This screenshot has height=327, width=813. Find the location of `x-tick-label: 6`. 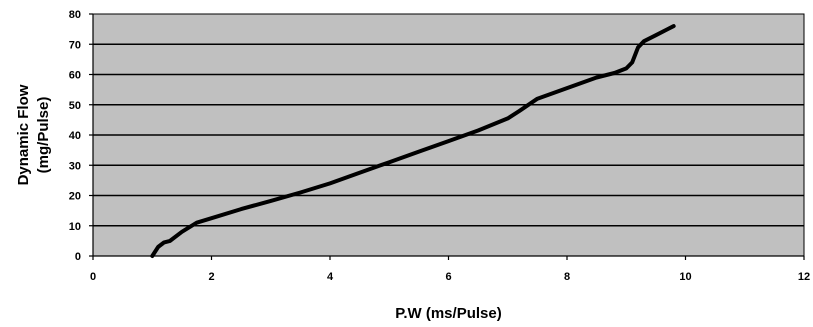

x-tick-label: 6 is located at coordinates (448, 277).